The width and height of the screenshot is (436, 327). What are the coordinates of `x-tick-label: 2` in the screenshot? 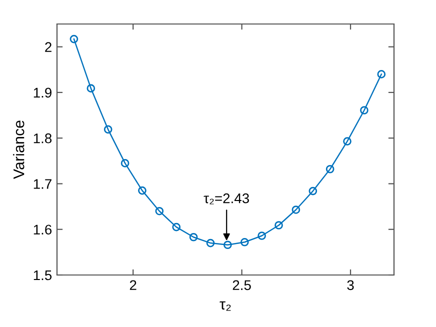 It's located at (133, 285).